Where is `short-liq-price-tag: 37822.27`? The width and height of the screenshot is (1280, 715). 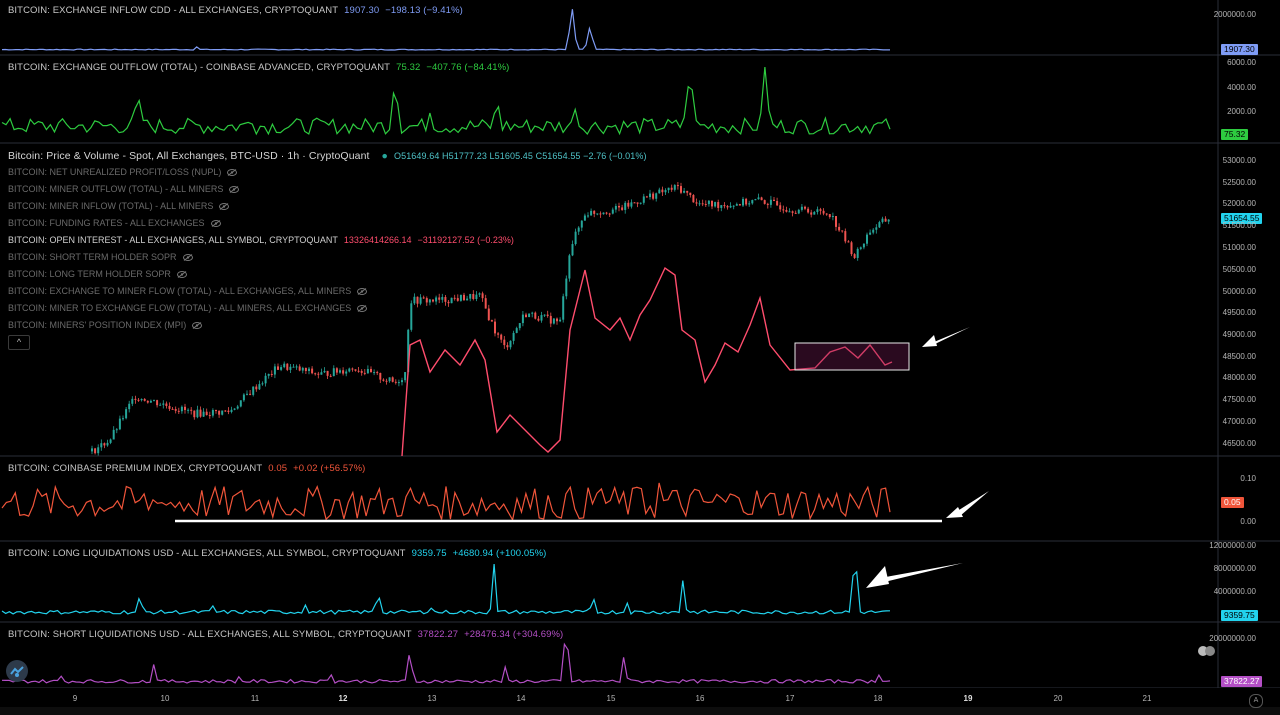
short-liq-price-tag: 37822.27 is located at coordinates (1242, 681).